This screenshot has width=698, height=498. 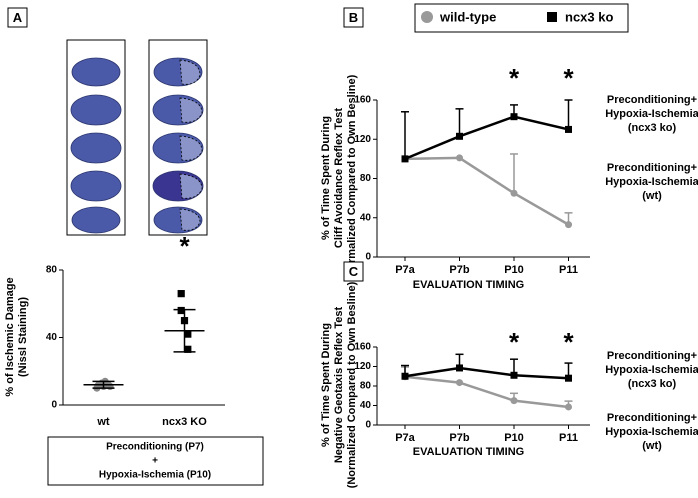 I want to click on legend-box, so click(x=521, y=18).